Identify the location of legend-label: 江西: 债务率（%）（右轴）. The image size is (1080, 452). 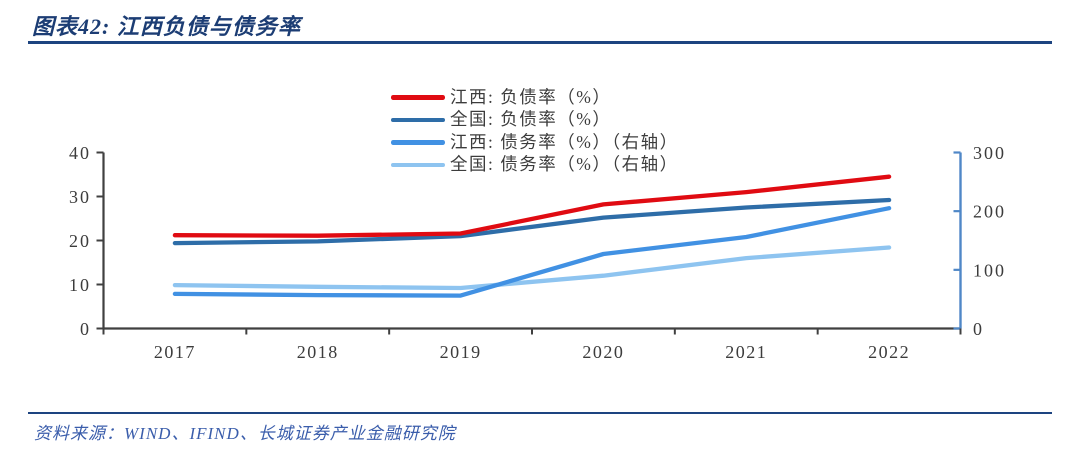
(564, 141).